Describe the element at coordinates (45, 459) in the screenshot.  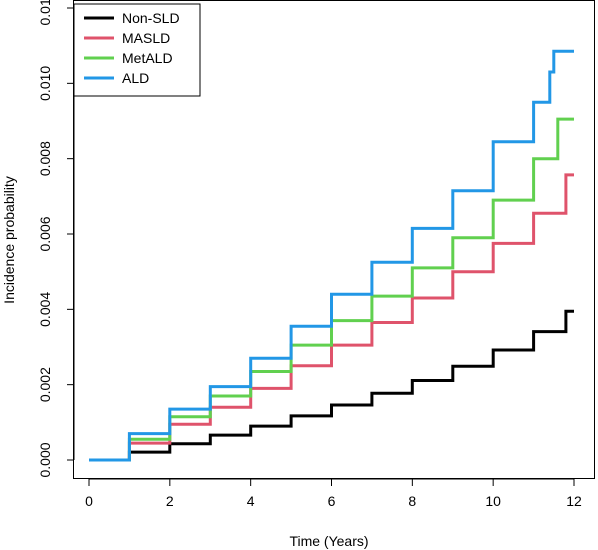
I see `y-tick-label: 0.000` at that location.